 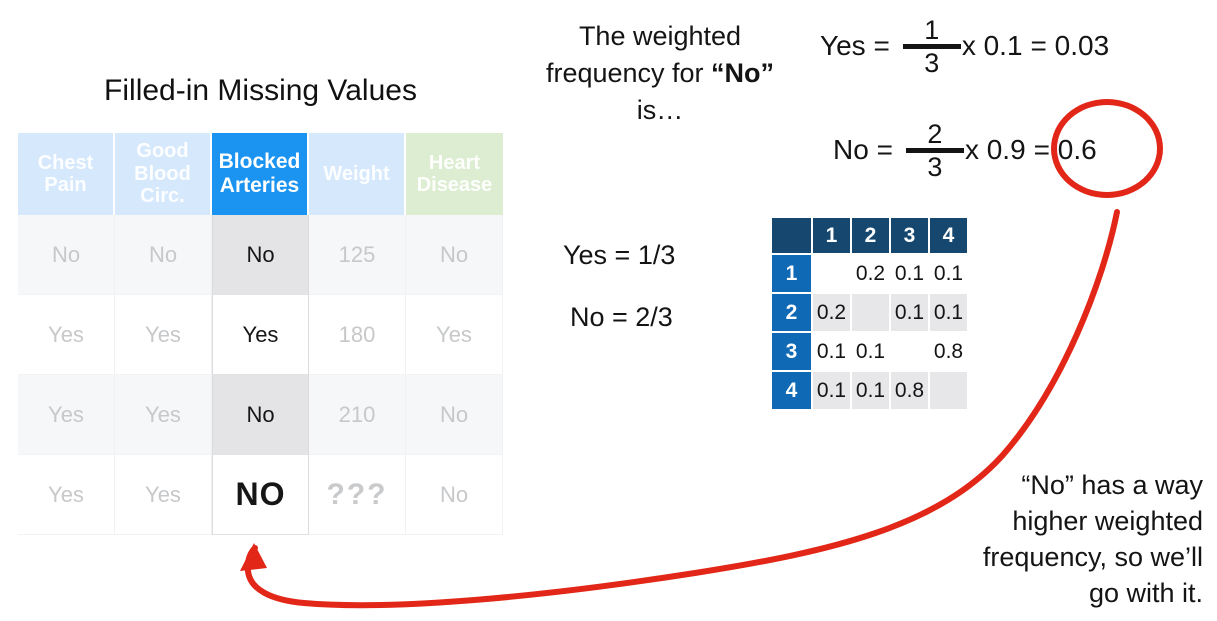 I want to click on matrix-corner-cell, so click(x=791, y=235).